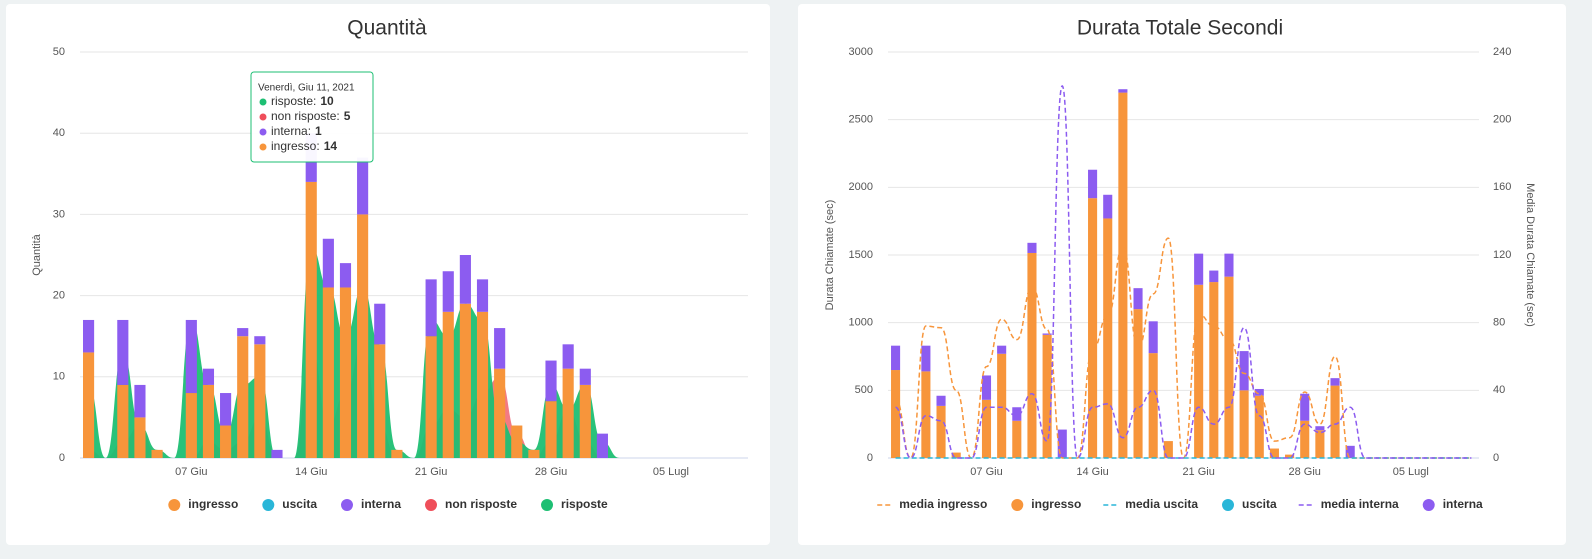 This screenshot has width=1592, height=559. I want to click on y2-tick-label: 0, so click(1496, 458).